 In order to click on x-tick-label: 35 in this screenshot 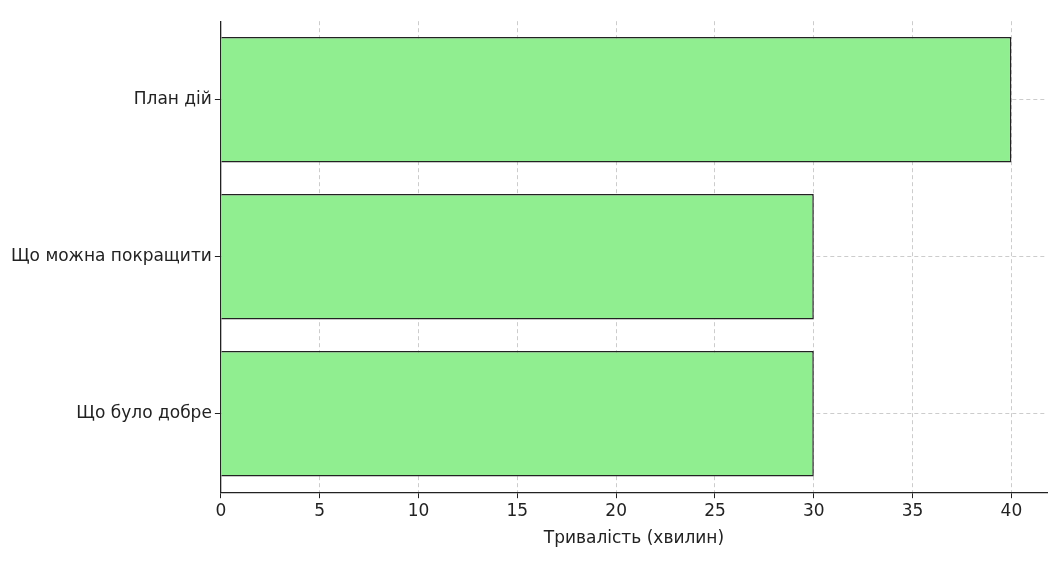, I will do `click(912, 509)`.